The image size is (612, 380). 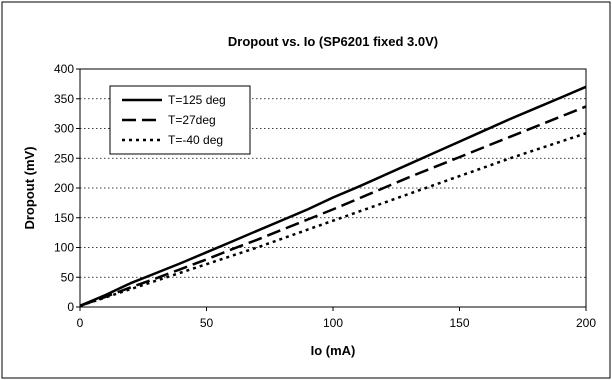 I want to click on y-tick-label: 100, so click(x=64, y=248).